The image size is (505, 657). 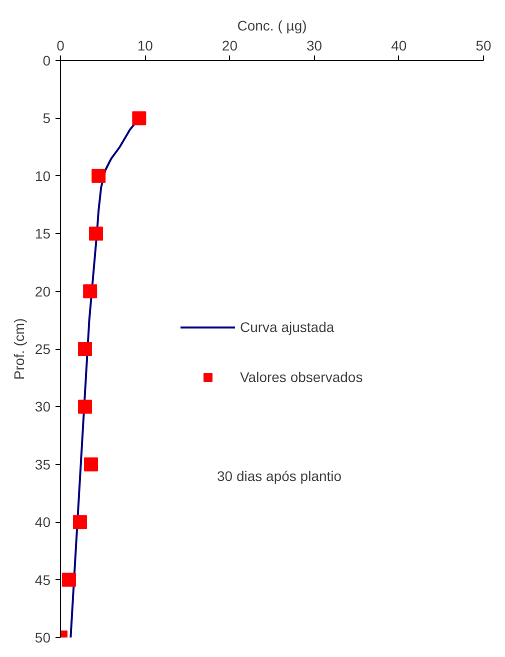 I want to click on y-tick-label: 15, so click(x=42, y=234).